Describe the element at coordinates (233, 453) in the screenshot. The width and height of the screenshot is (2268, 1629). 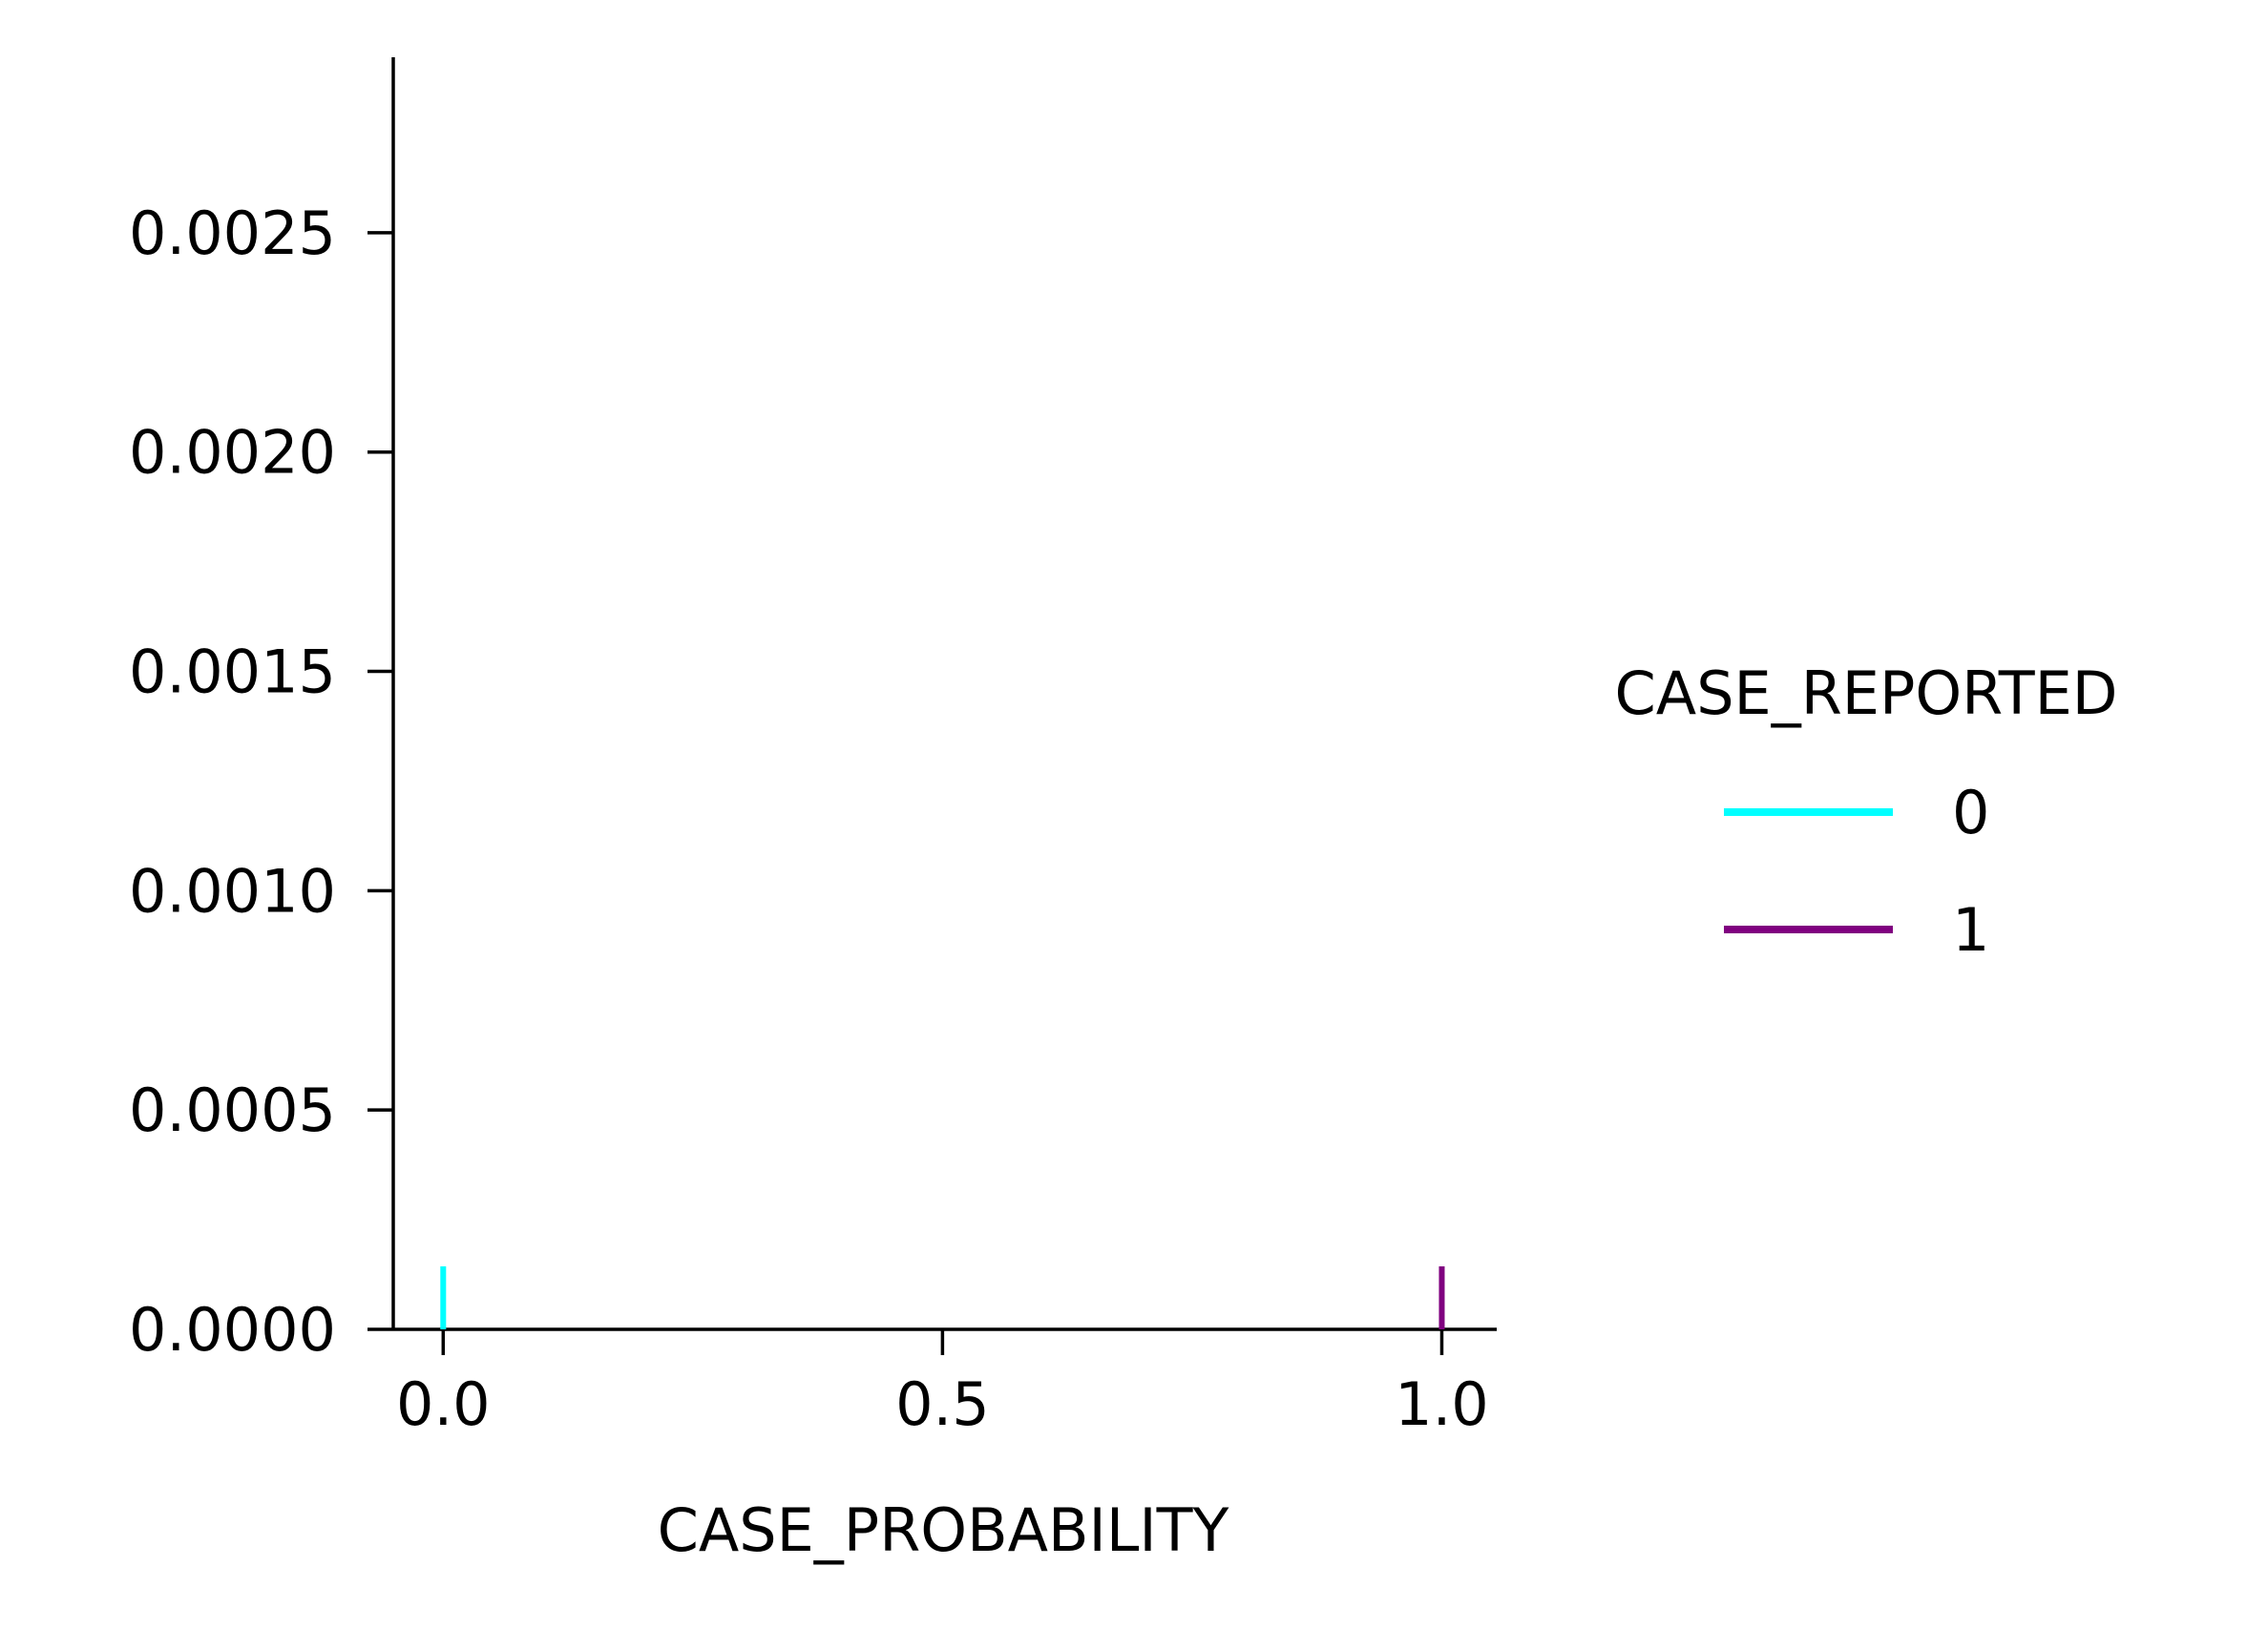
I see `y-tick-label-4: 0.0020` at that location.